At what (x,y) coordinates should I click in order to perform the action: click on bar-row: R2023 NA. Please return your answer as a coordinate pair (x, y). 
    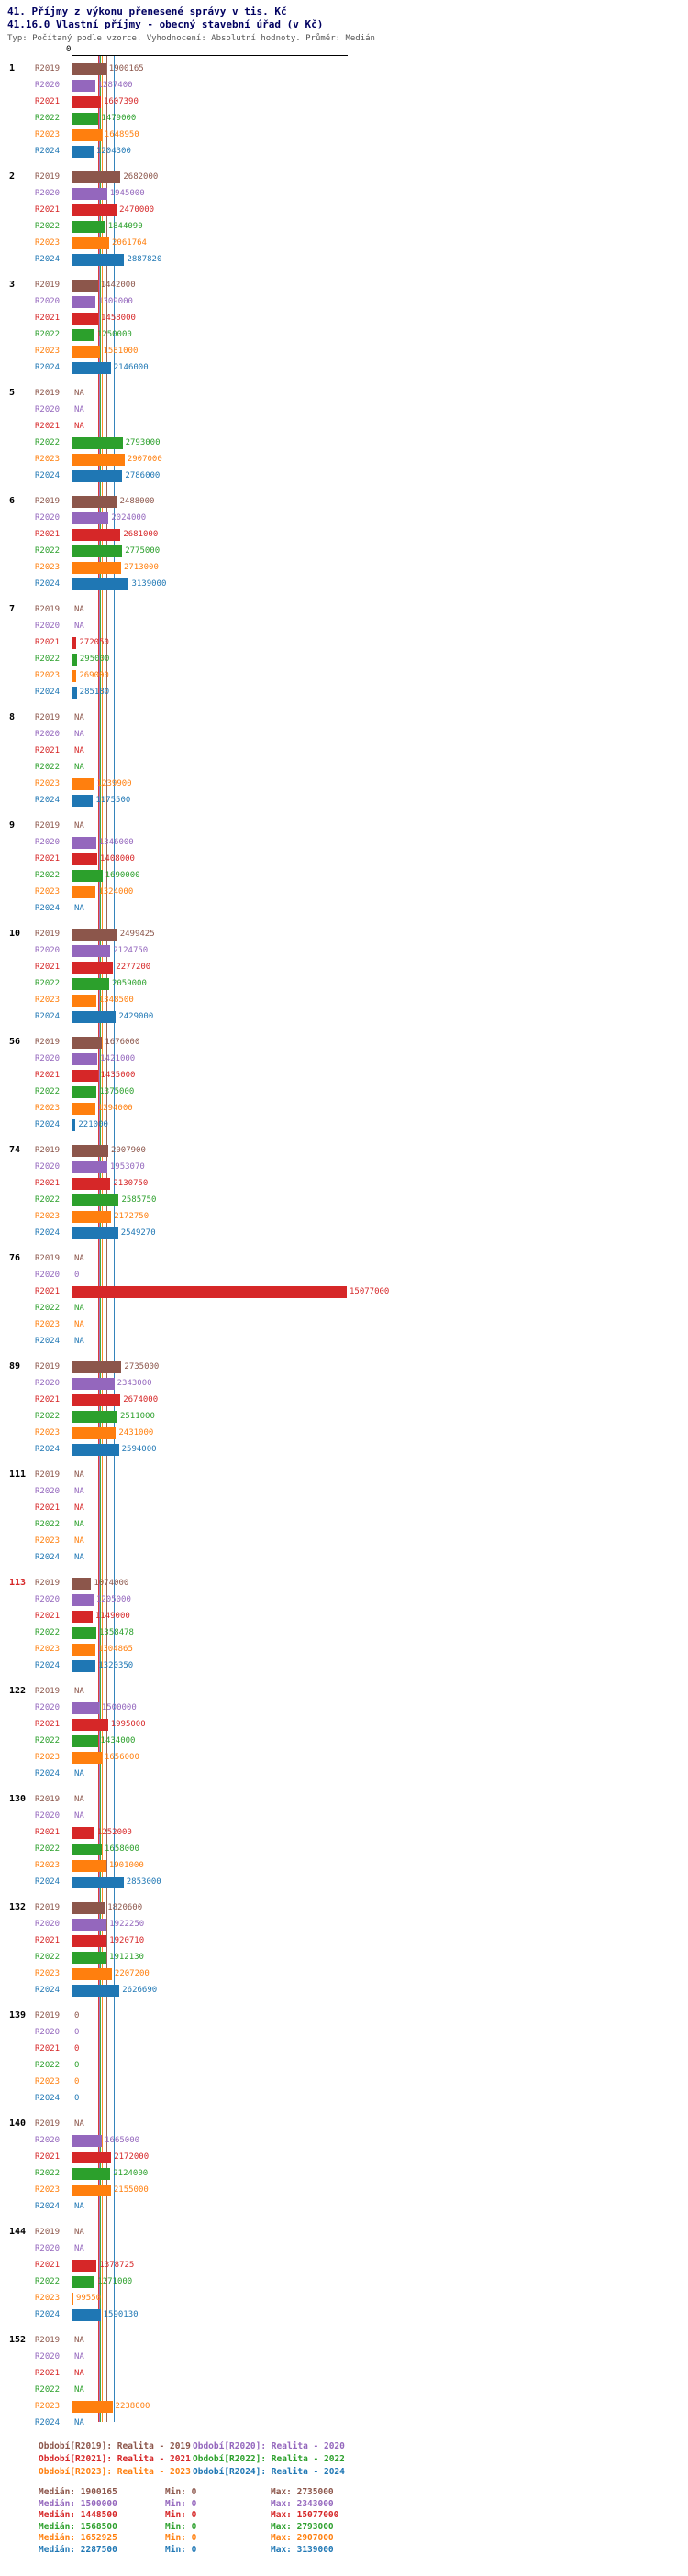
    Looking at the image, I should click on (344, 1324).